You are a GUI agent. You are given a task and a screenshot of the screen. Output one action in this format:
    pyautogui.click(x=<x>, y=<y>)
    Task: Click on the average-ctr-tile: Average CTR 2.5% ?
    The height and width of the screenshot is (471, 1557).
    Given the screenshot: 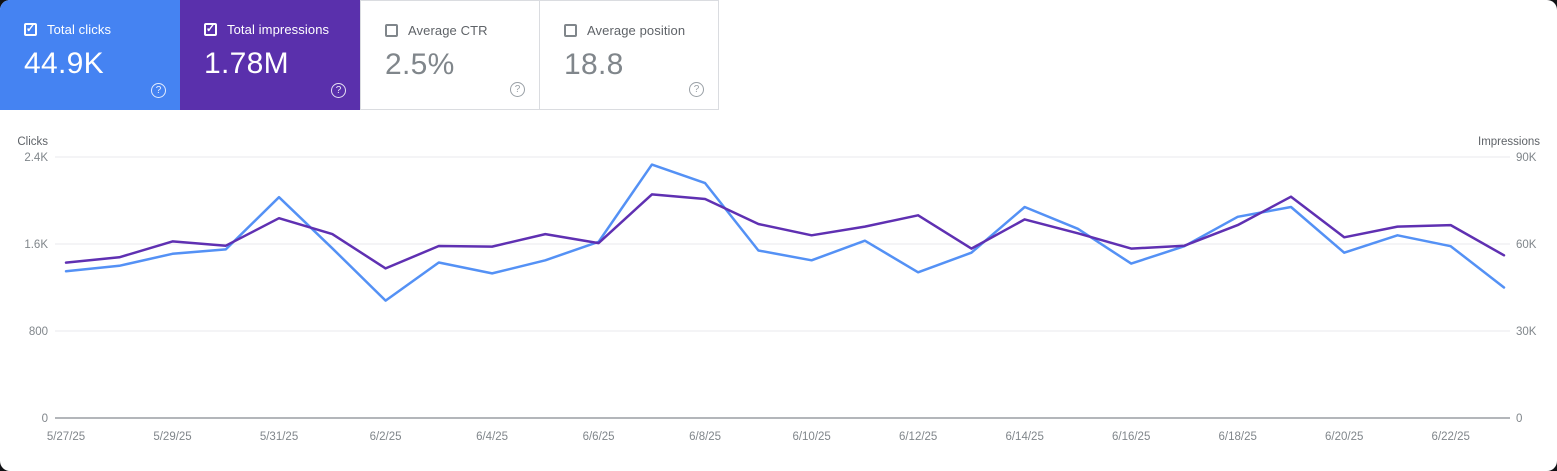 What is the action you would take?
    pyautogui.click(x=450, y=55)
    